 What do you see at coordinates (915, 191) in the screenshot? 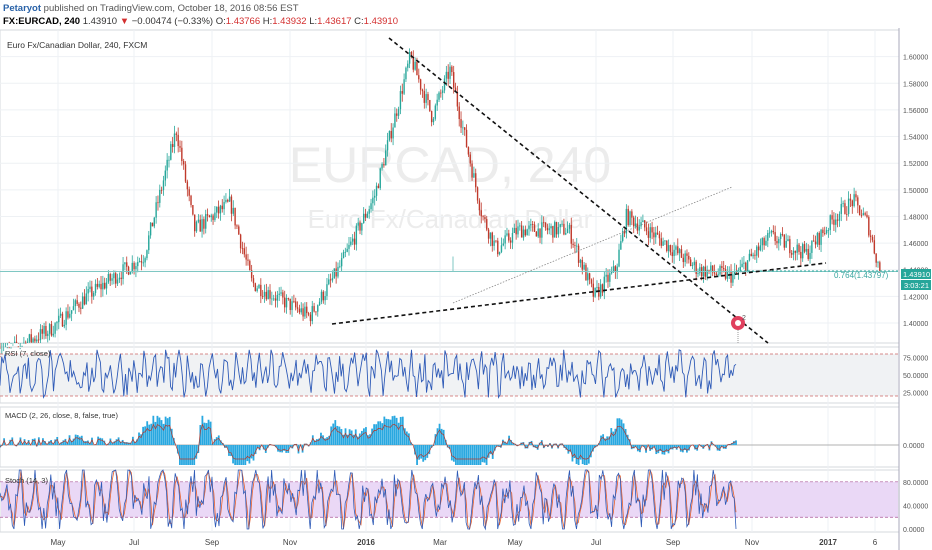
I see `y-tick-label: 1.50000` at bounding box center [915, 191].